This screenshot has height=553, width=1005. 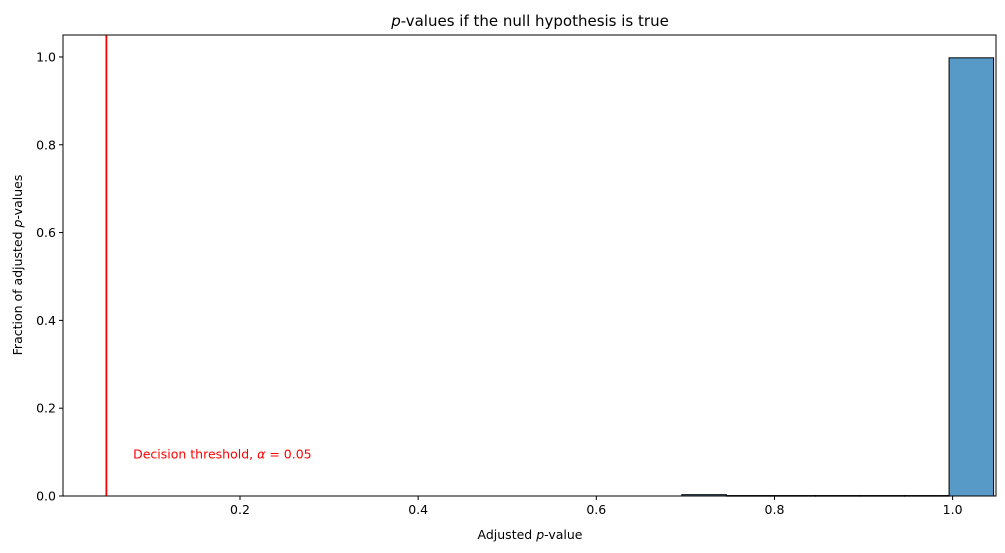 I want to click on y-tick-label: 0.4, so click(x=46, y=320).